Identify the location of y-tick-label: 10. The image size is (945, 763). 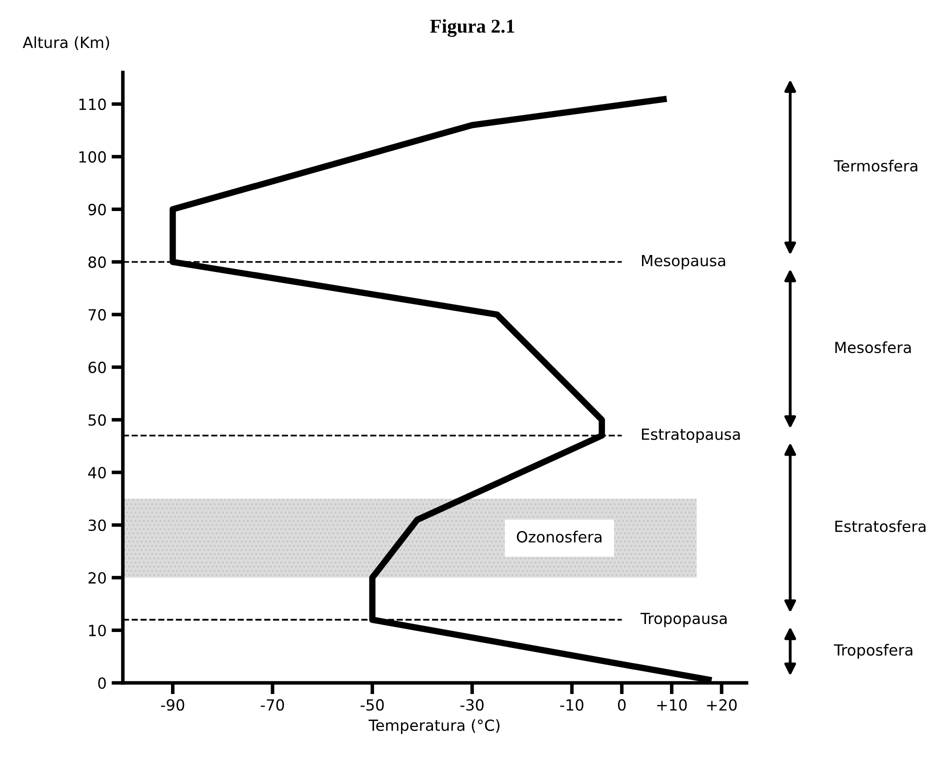
(97, 630).